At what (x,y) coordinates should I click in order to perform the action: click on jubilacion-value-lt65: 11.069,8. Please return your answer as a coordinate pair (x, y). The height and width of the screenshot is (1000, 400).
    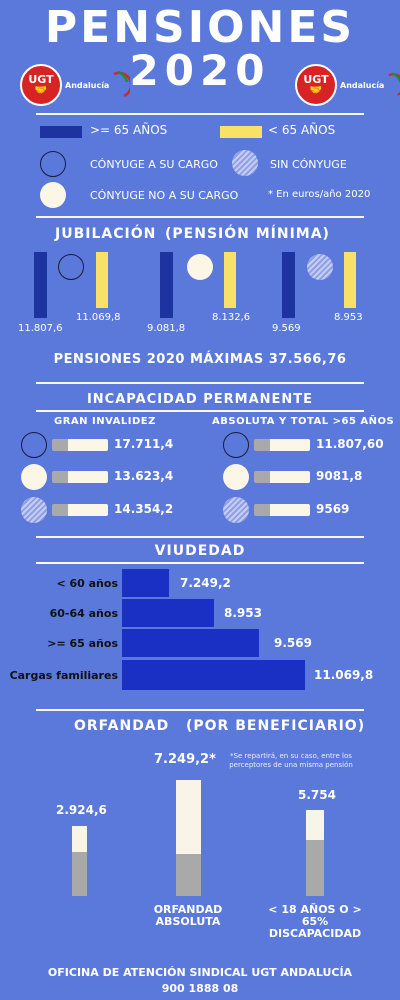
    Looking at the image, I should click on (98, 317).